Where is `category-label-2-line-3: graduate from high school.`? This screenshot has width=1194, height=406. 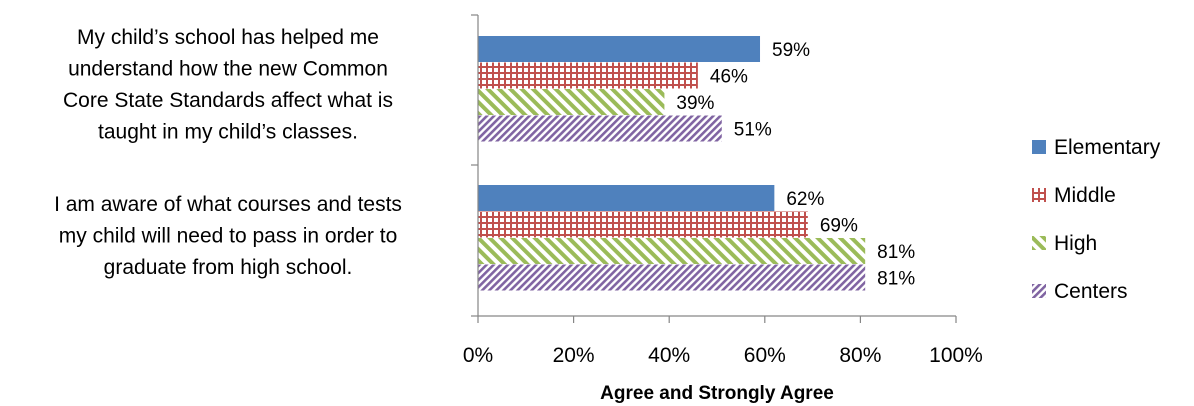 category-label-2-line-3: graduate from high school. is located at coordinates (228, 267).